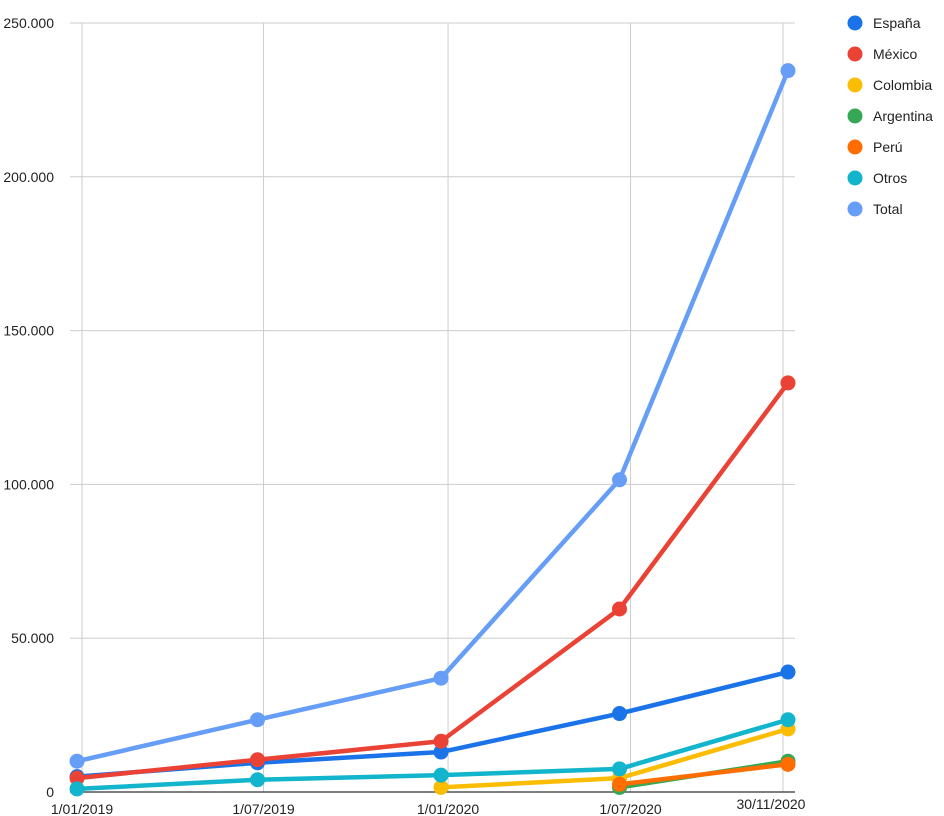 The width and height of the screenshot is (944, 816). I want to click on legend-label: Perú, so click(888, 147).